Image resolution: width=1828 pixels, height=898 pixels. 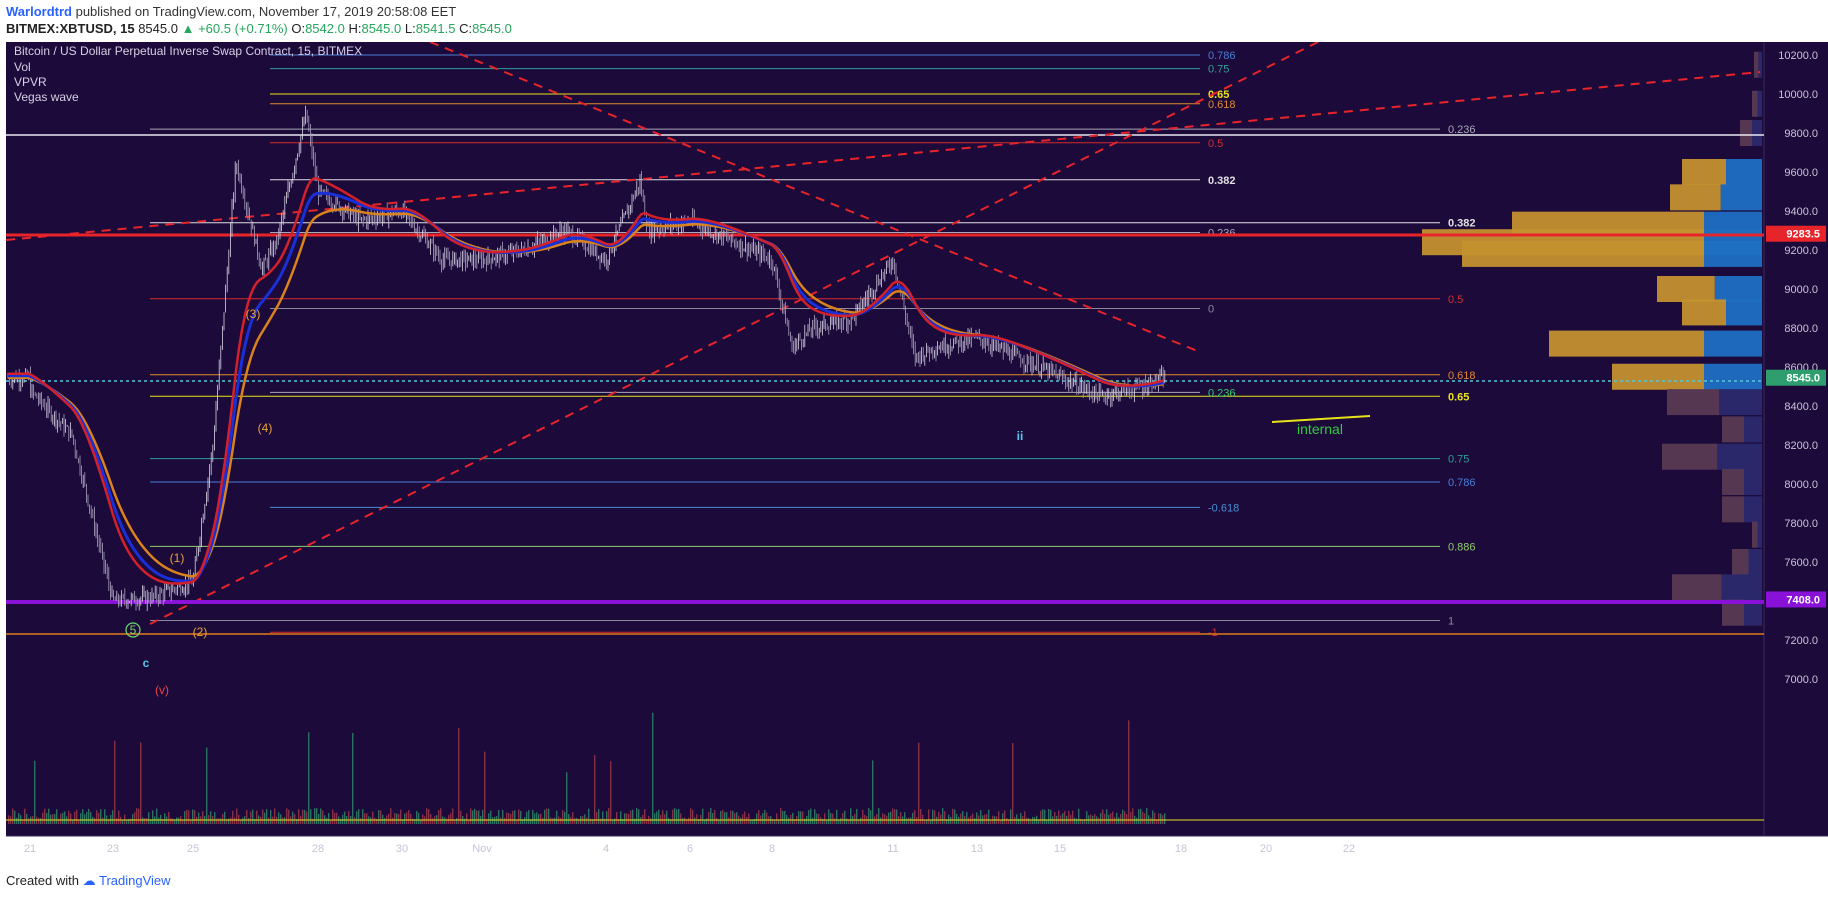 I want to click on x-tick-label: Nov, so click(x=482, y=849).